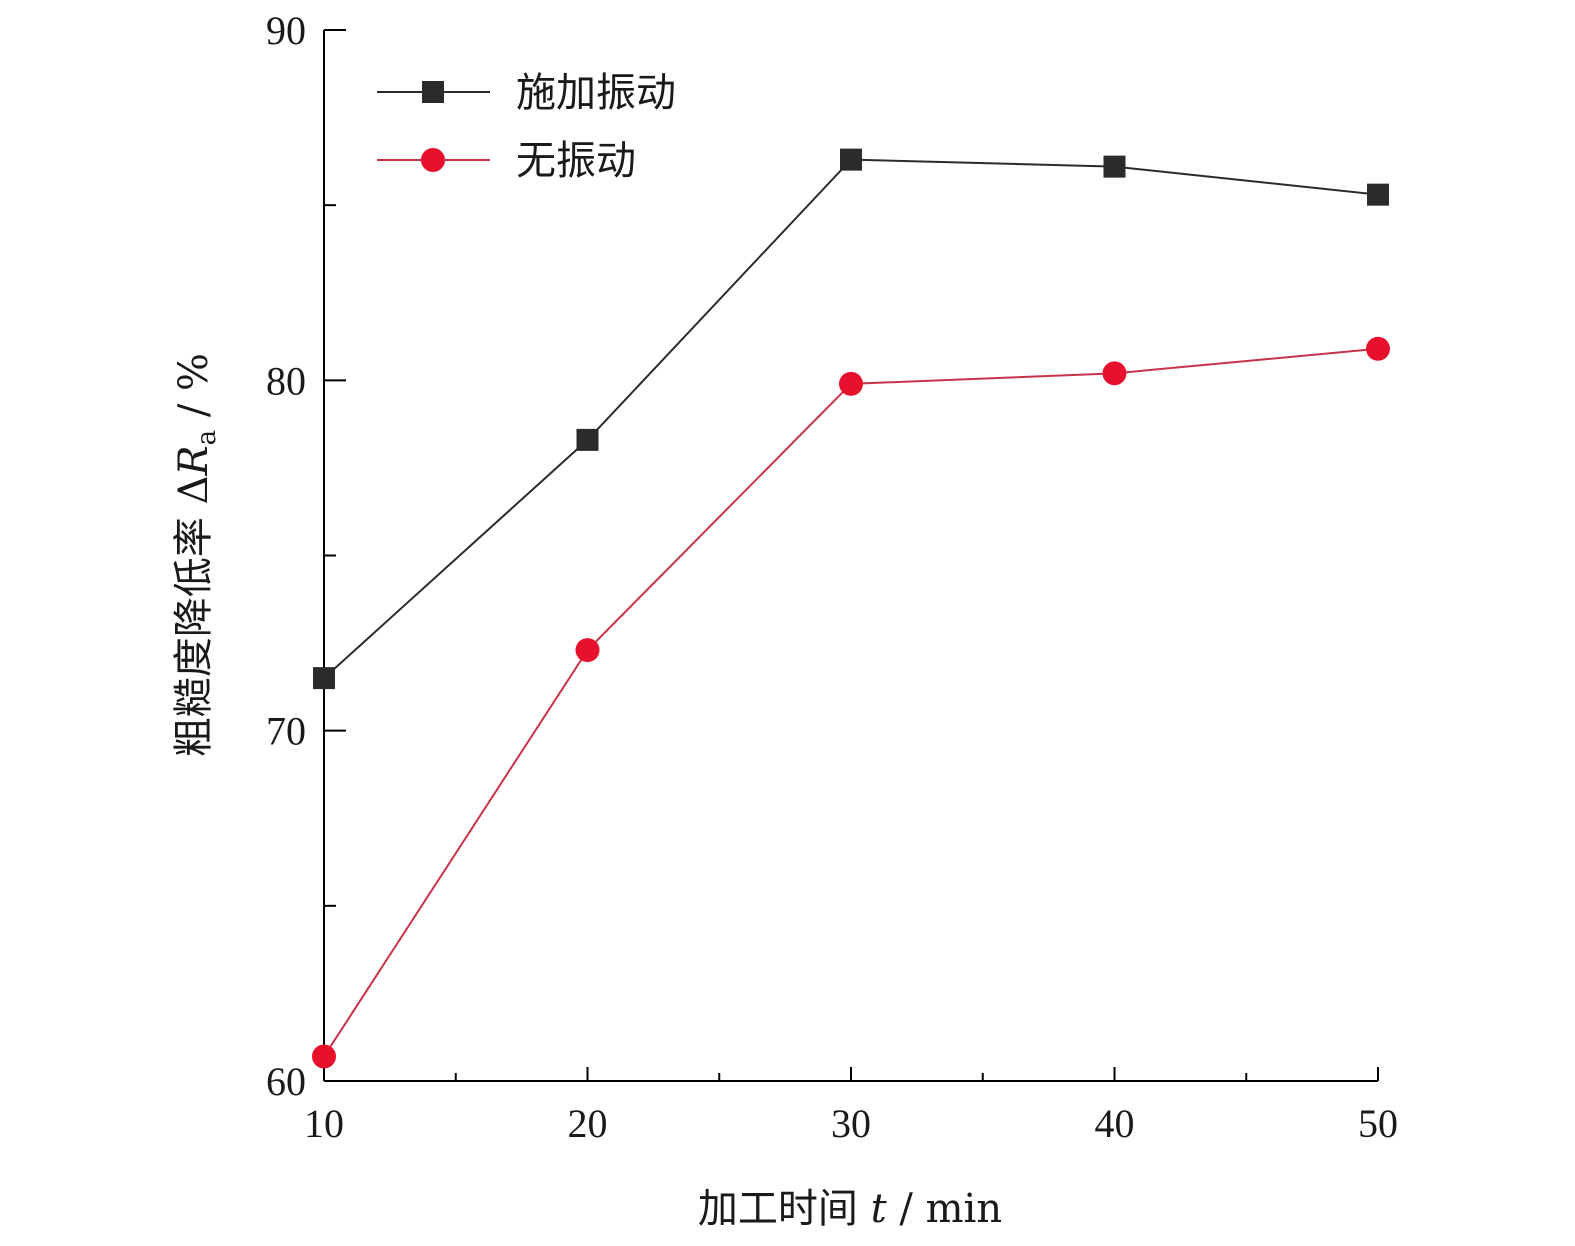 The width and height of the screenshot is (1575, 1246). I want to click on x-tick-label: 10, so click(324, 1123).